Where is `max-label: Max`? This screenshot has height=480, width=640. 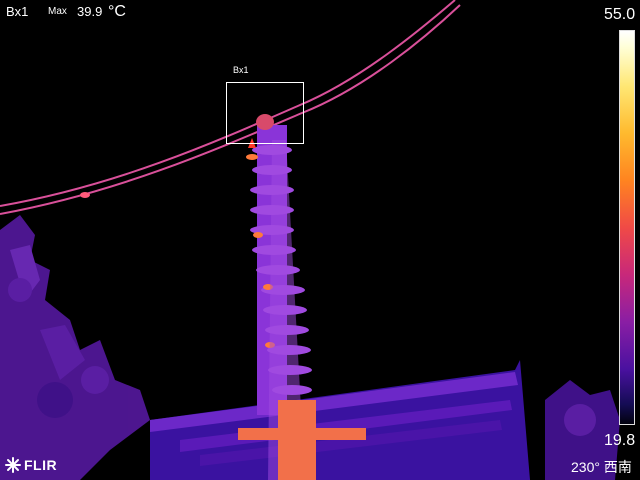 max-label: Max is located at coordinates (57, 11).